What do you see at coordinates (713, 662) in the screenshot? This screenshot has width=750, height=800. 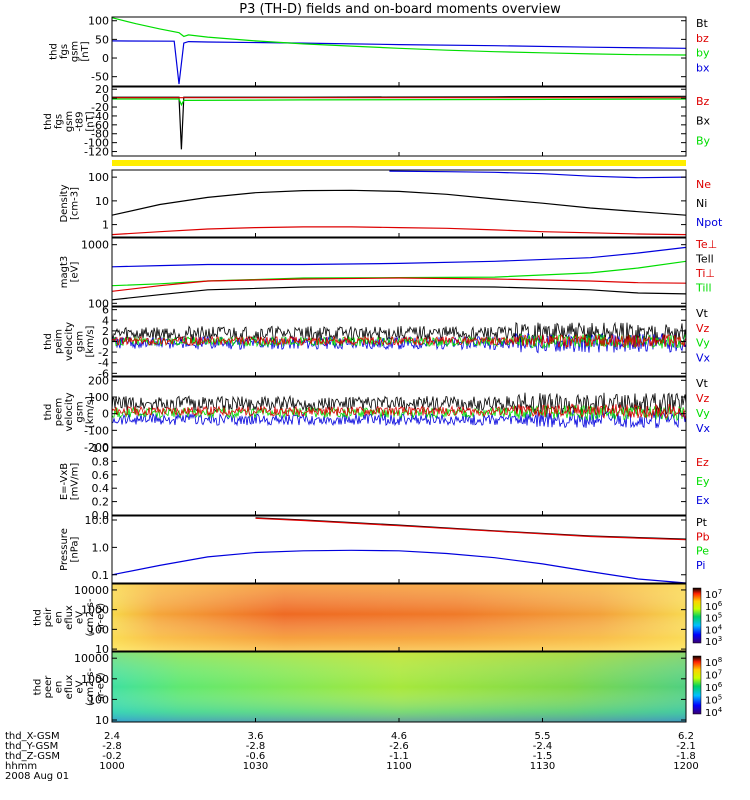 I see `colorbar-label: 10⁸` at bounding box center [713, 662].